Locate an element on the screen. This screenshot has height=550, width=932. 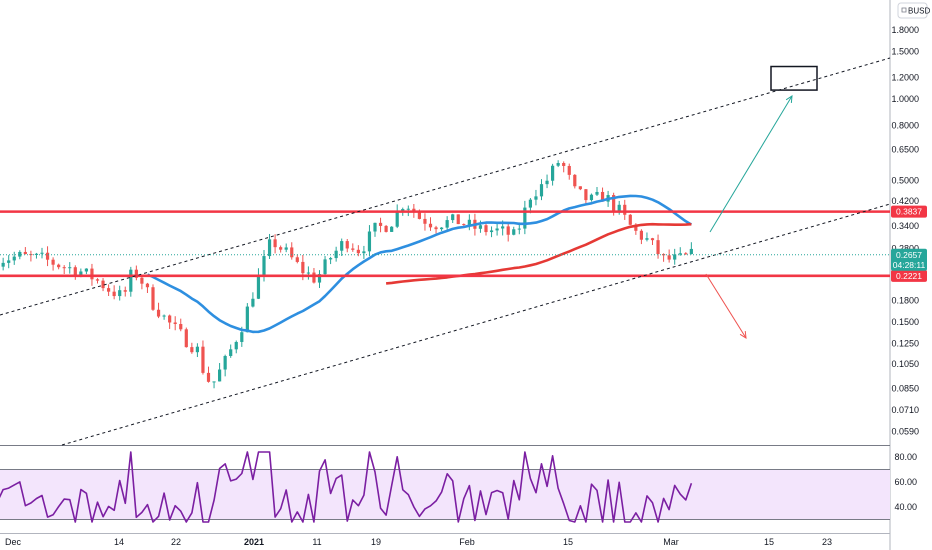
price-tick-label: 1.0000 is located at coordinates (905, 99).